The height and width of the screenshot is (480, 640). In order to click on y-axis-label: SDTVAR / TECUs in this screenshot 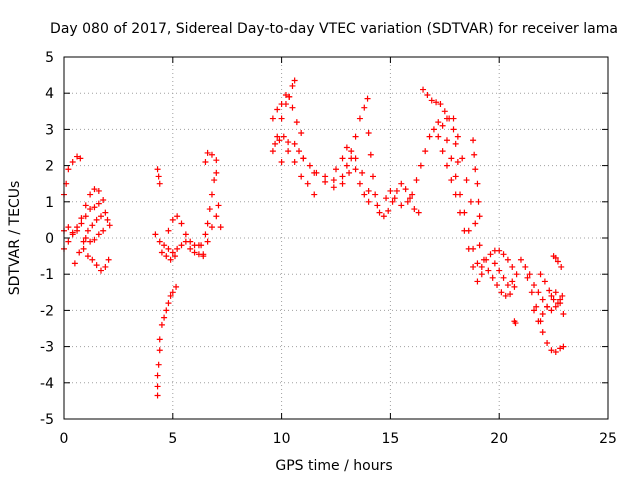, I will do `click(15, 238)`.